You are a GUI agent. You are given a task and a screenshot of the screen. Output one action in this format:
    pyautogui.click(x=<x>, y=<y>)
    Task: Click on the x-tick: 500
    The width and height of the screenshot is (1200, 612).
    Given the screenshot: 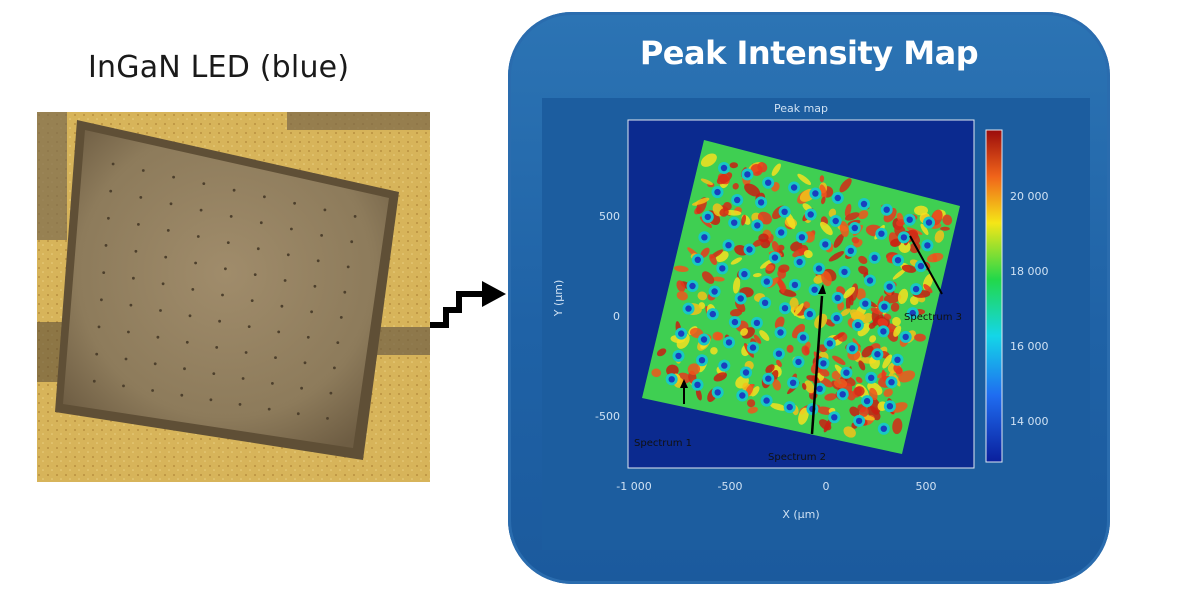 What is the action you would take?
    pyautogui.click(x=926, y=486)
    